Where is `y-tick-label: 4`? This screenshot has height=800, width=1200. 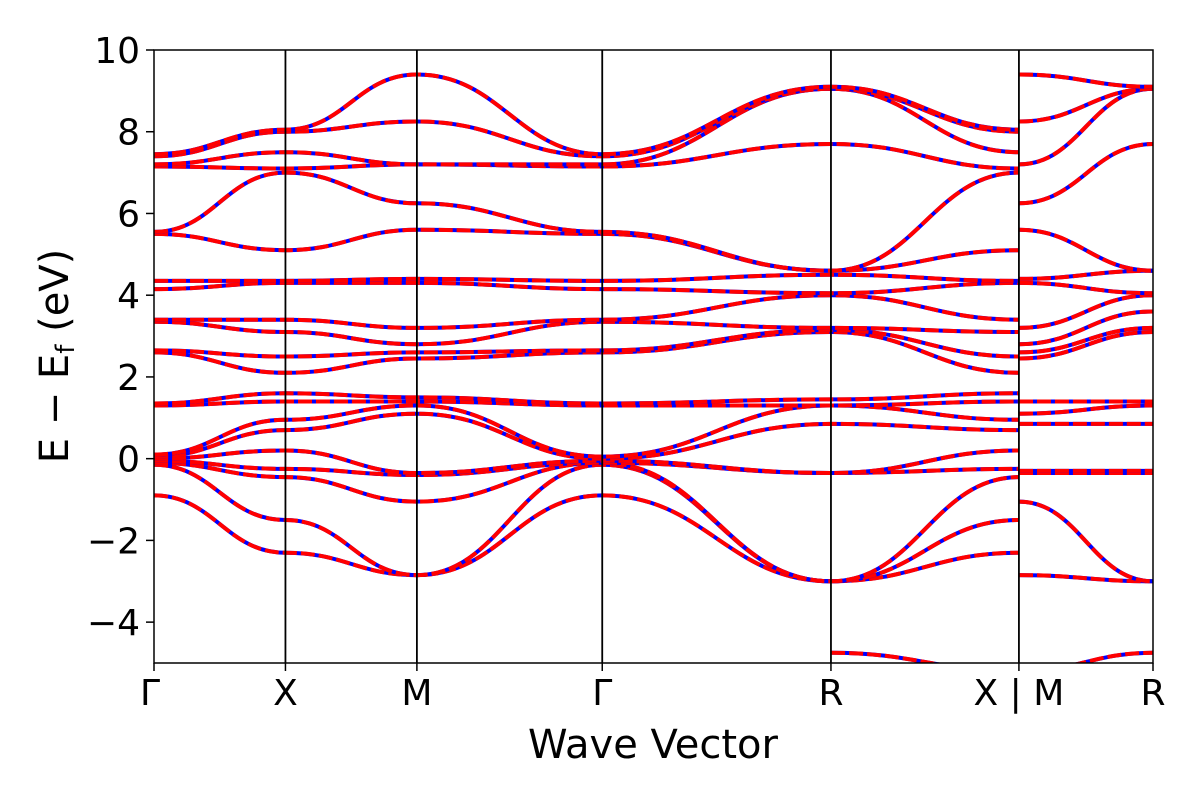
y-tick-label: 4 is located at coordinates (128, 296).